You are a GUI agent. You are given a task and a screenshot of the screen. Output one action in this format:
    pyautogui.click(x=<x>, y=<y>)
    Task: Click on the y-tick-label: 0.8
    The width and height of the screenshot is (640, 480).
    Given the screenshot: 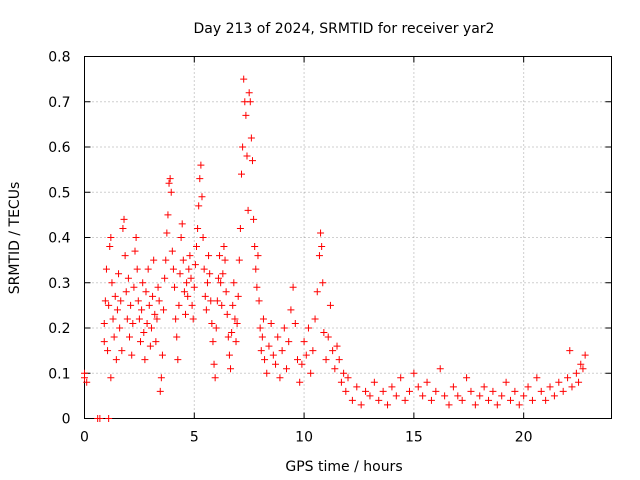 What is the action you would take?
    pyautogui.click(x=59, y=58)
    